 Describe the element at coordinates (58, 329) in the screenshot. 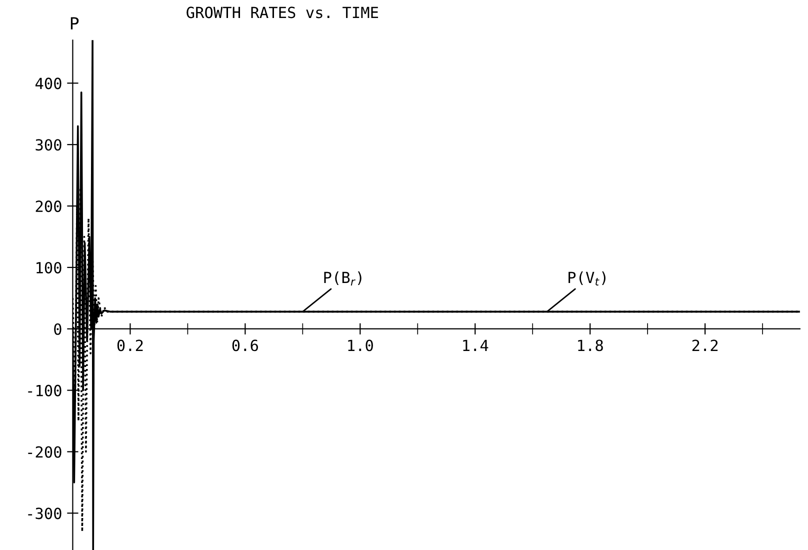

I see `y-tick-label: 0` at that location.